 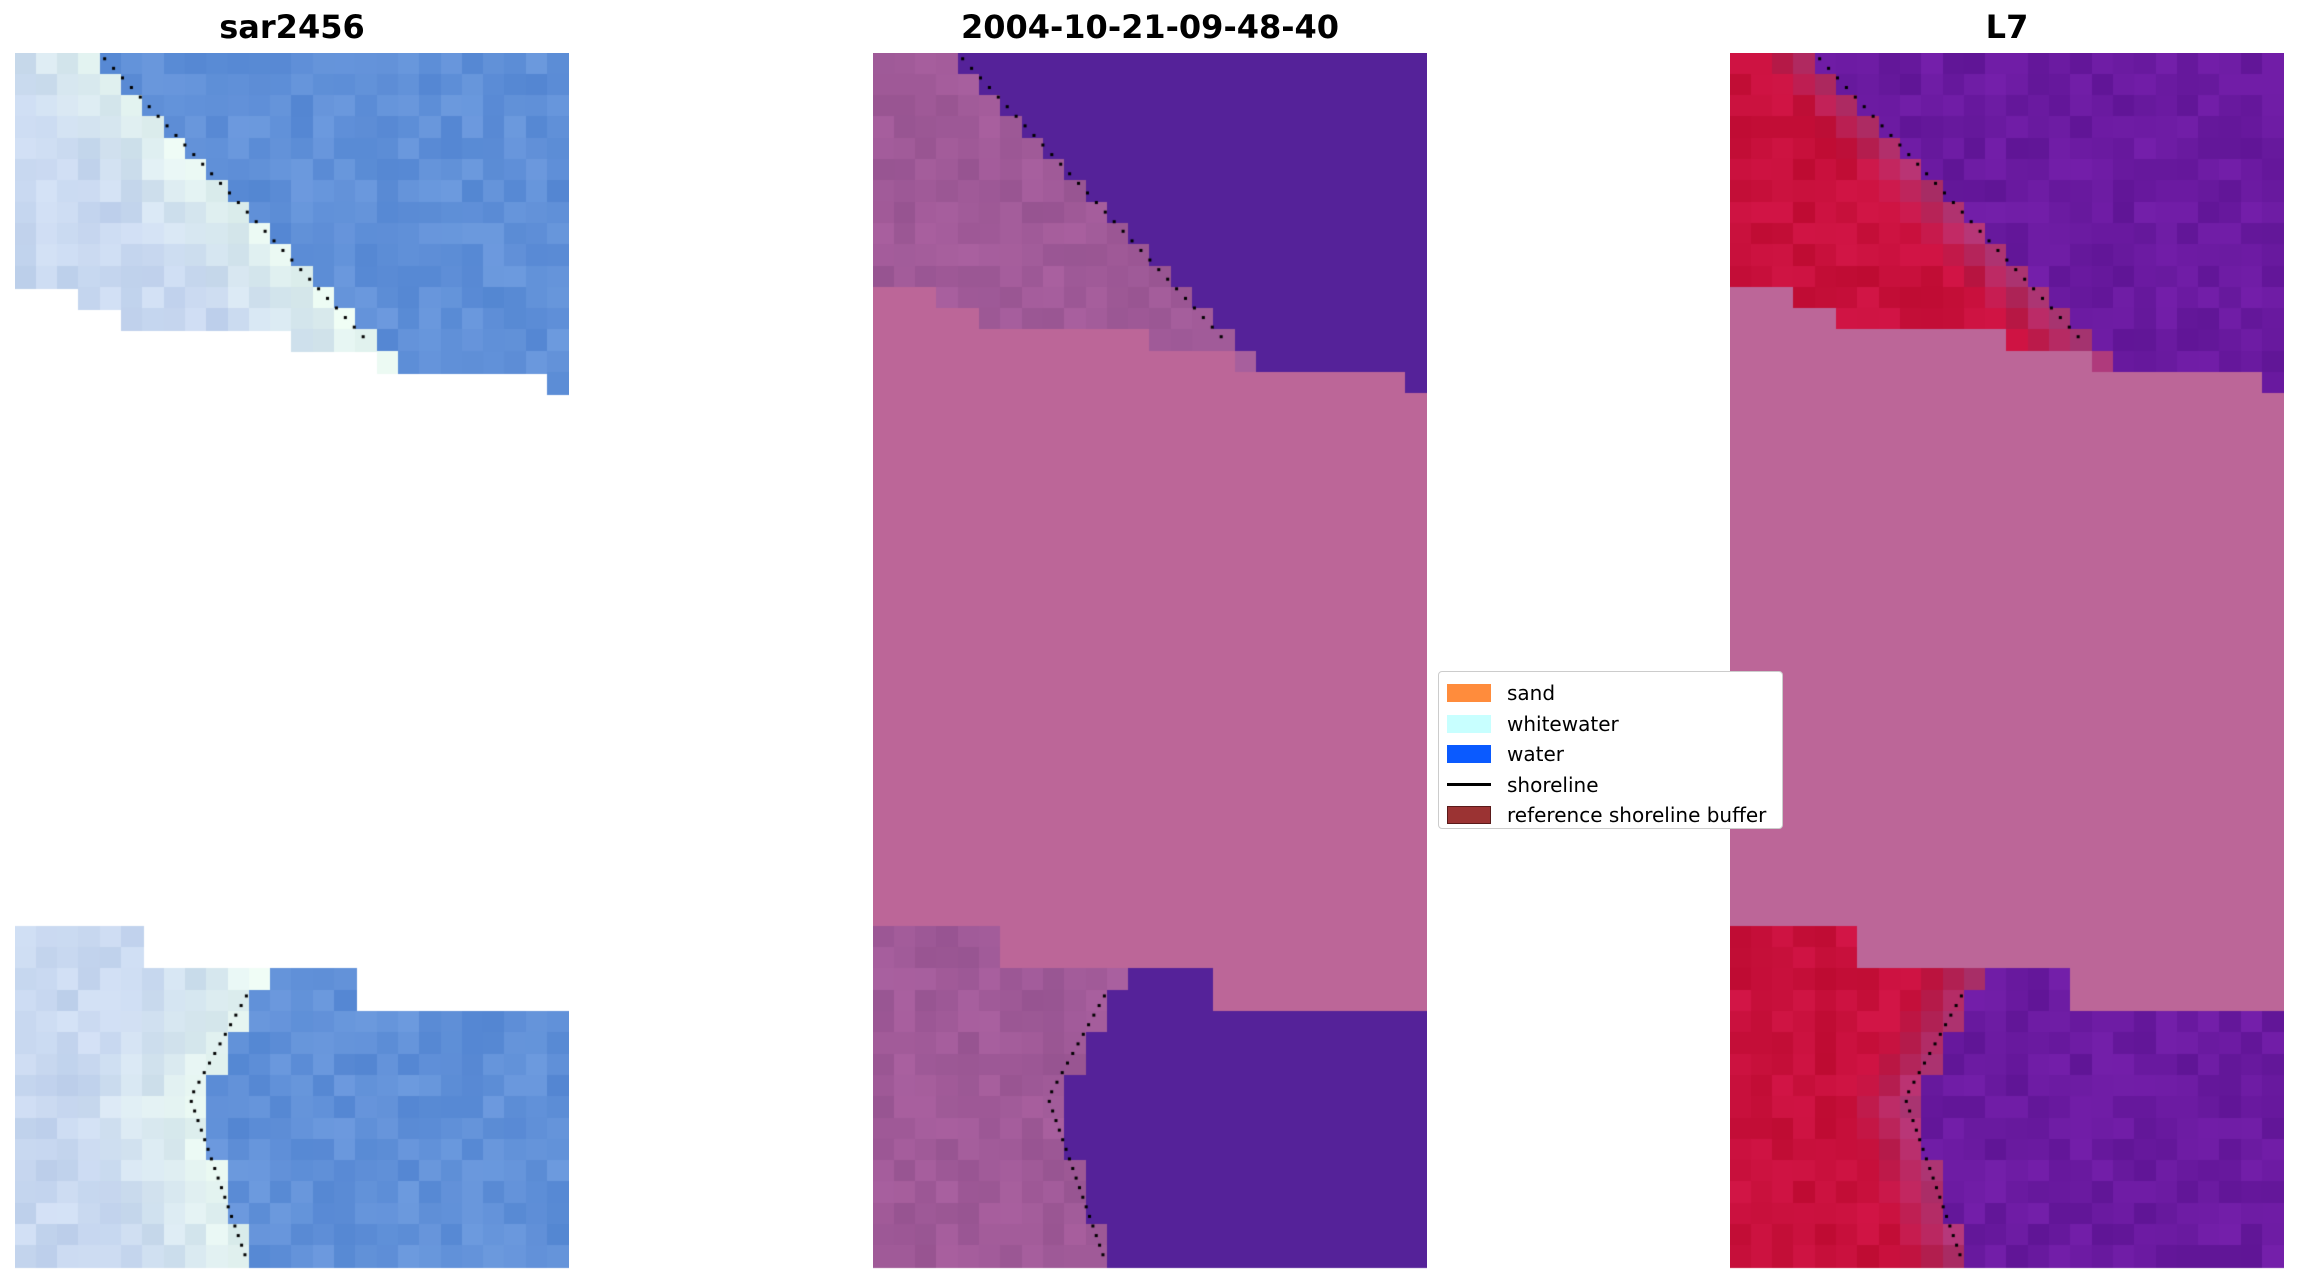 What do you see at coordinates (1469, 754) in the screenshot?
I see `water-swatch-icon` at bounding box center [1469, 754].